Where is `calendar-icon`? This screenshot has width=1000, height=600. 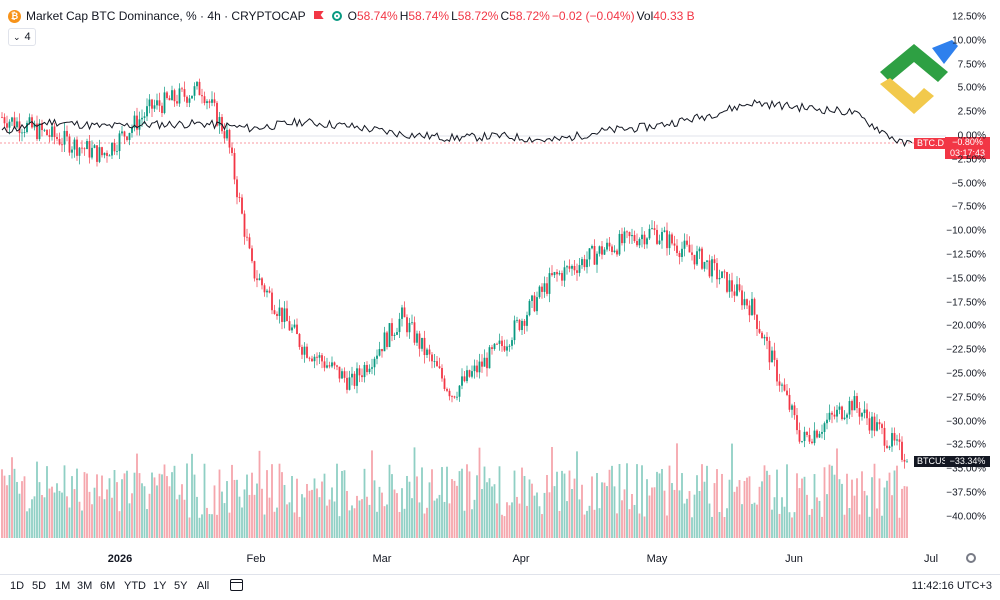 calendar-icon is located at coordinates (236, 585).